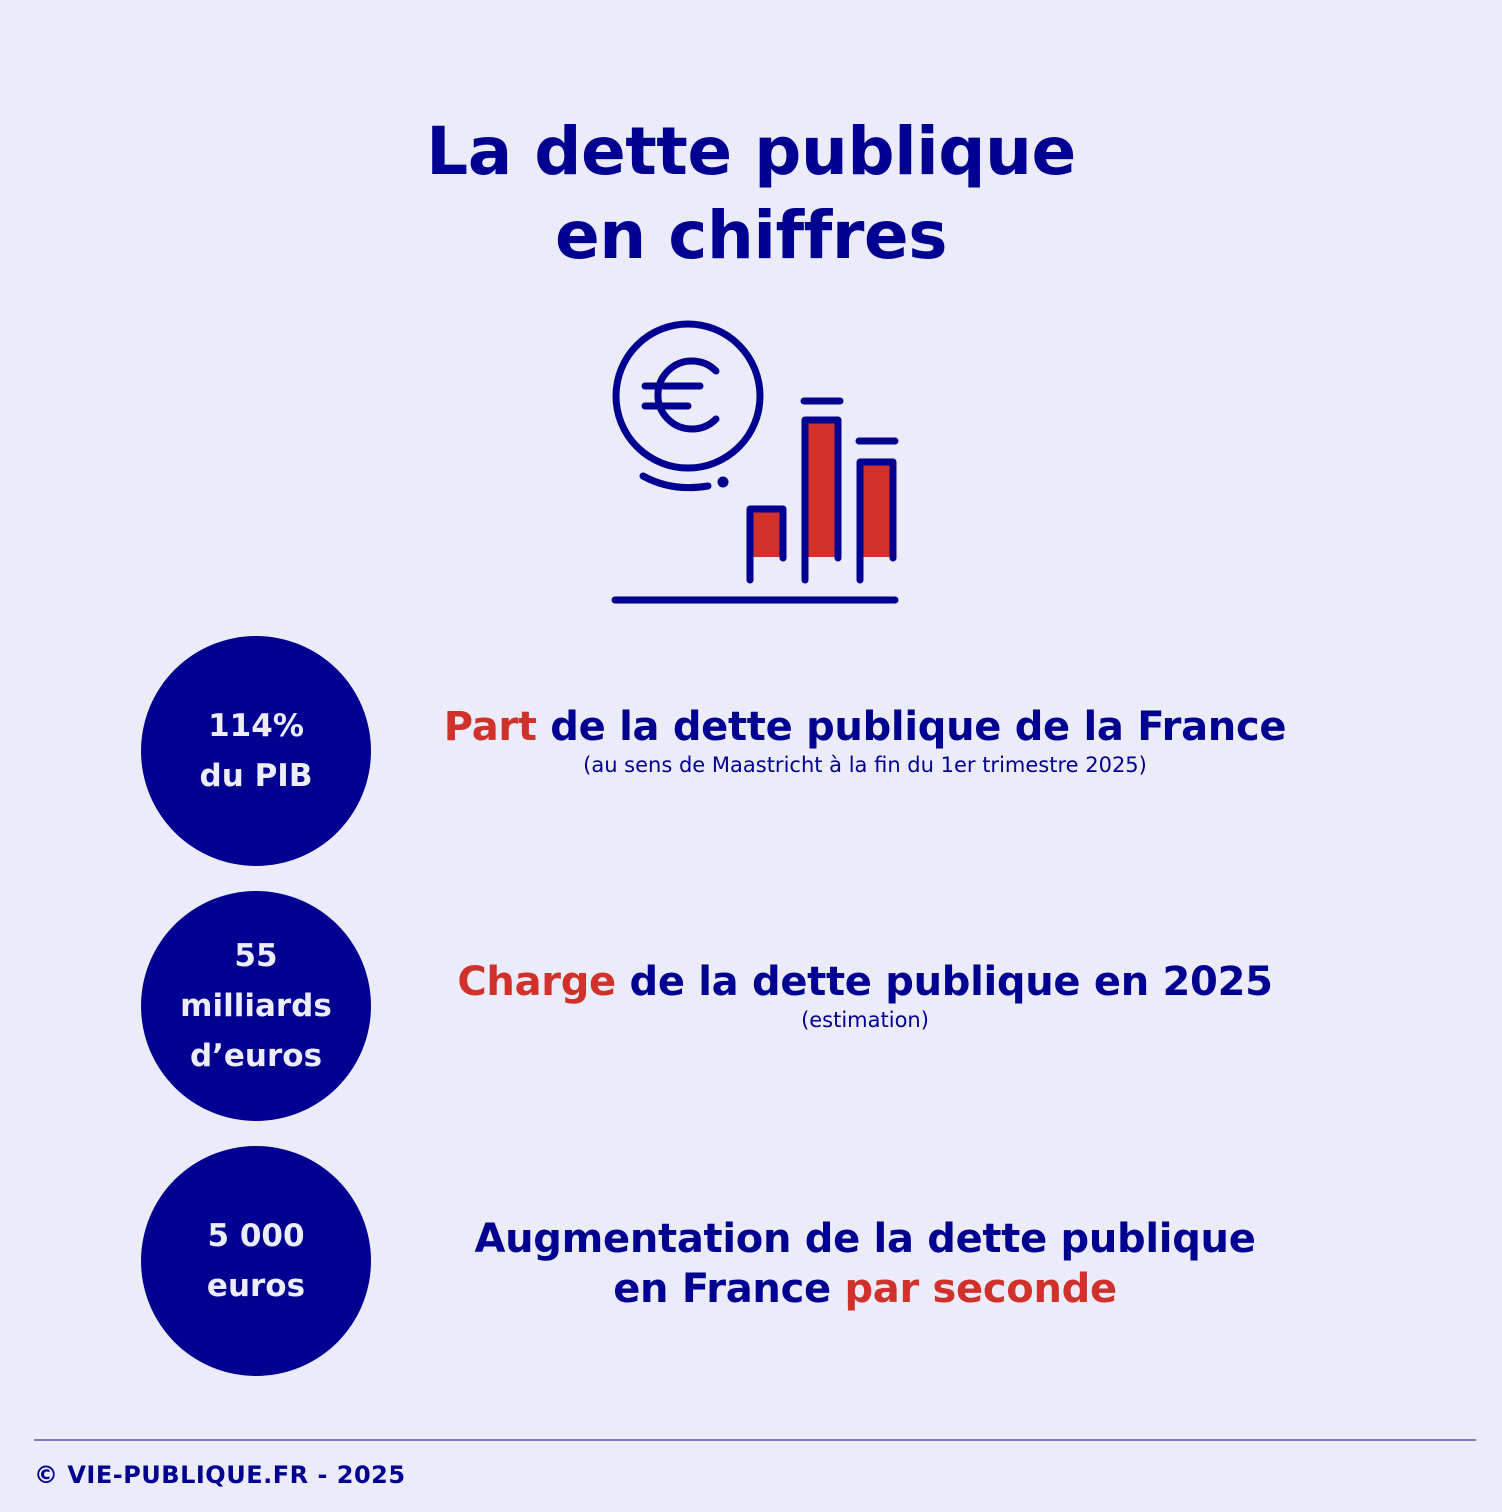  I want to click on title-line-1: La dette publique, so click(751, 152).